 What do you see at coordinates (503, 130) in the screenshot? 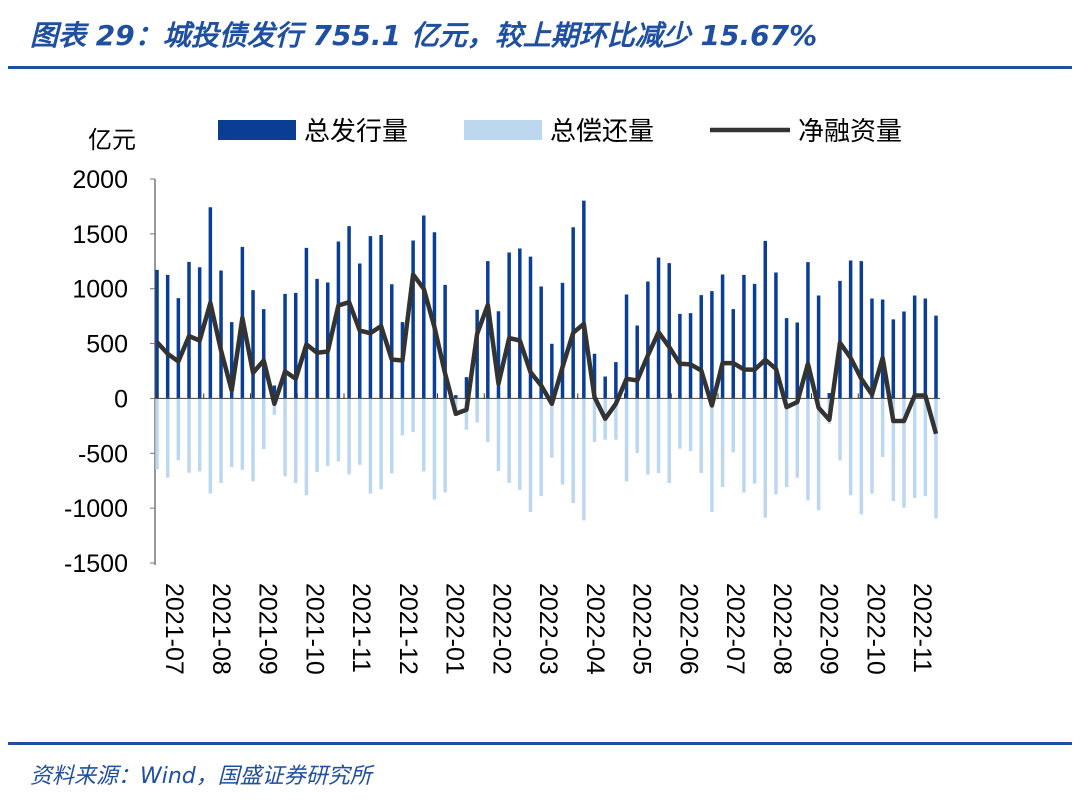
I see `legend-swatch-repay` at bounding box center [503, 130].